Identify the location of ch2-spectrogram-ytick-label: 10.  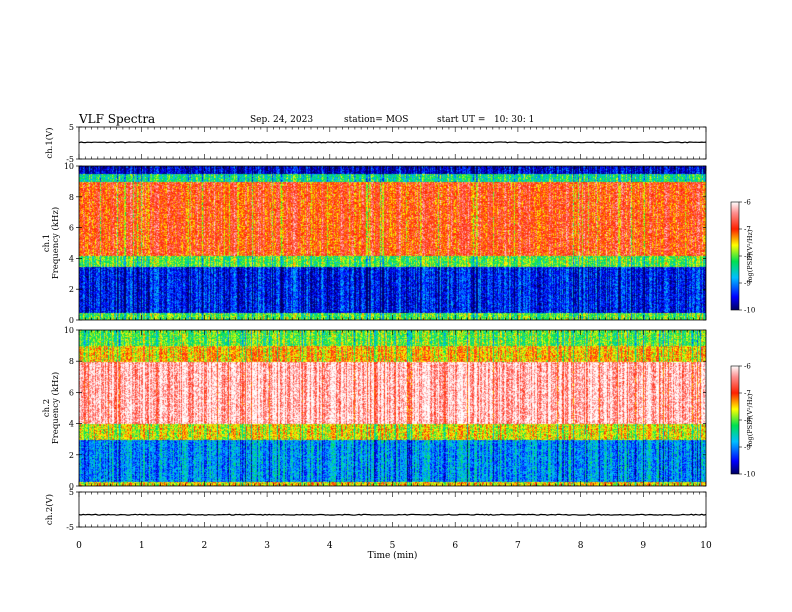
(69, 330).